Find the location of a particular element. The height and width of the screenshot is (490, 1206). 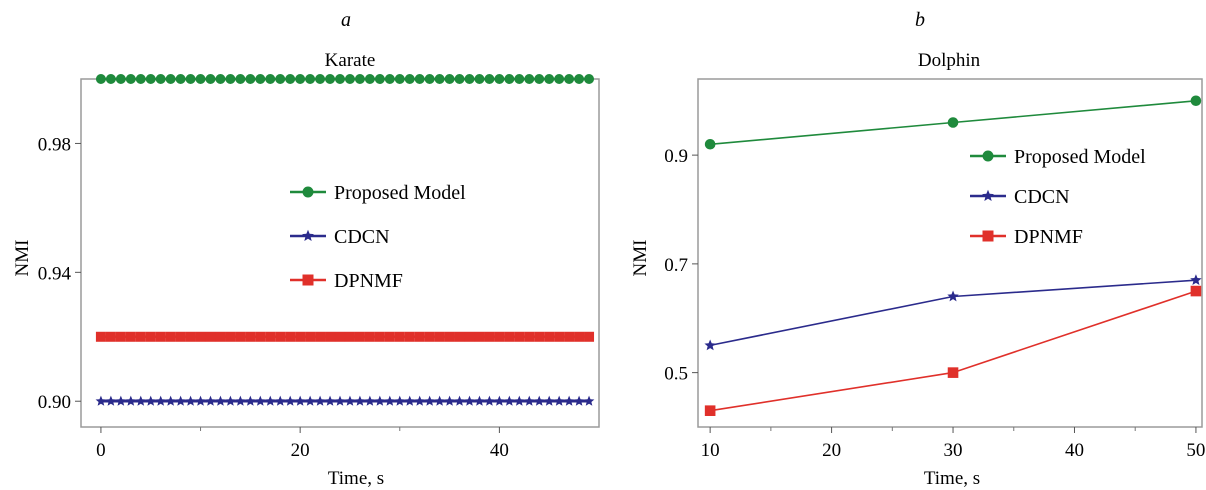

x-tick-label: 10 is located at coordinates (710, 450).